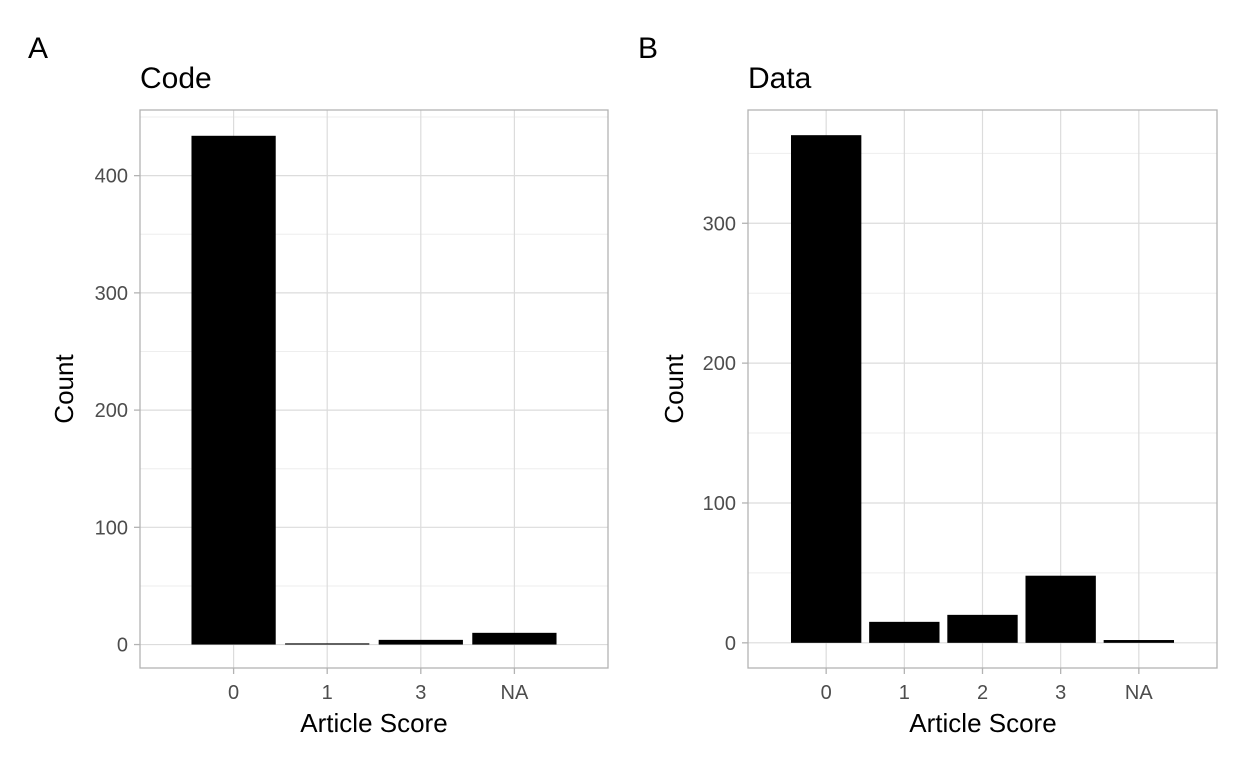 This screenshot has width=1248, height=768. Describe the element at coordinates (982, 693) in the screenshot. I see `x-tick-label: 2` at that location.